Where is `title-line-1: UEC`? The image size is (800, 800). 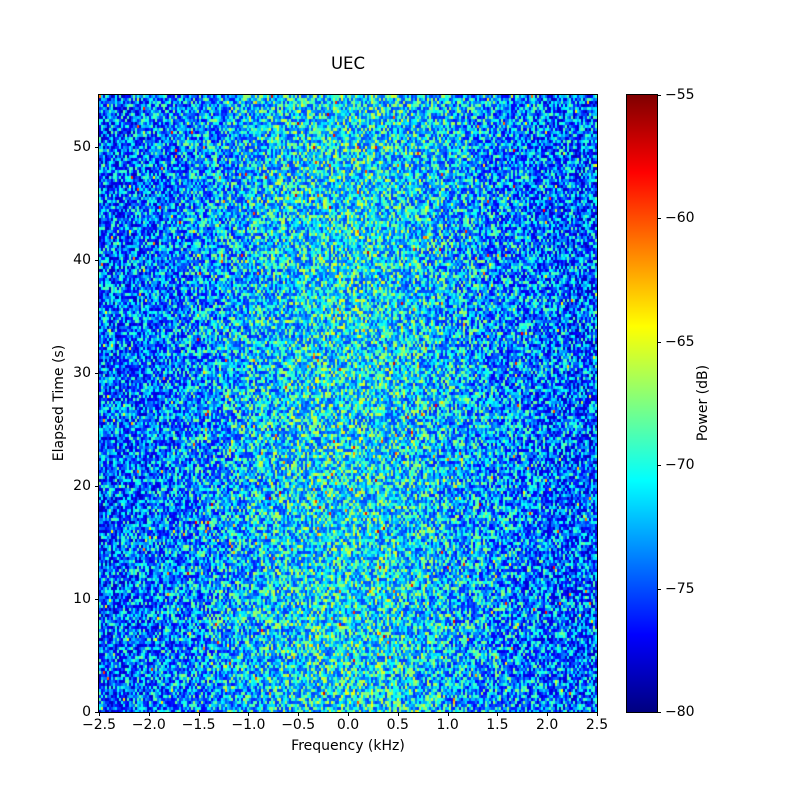
title-line-1: UEC is located at coordinates (348, 63).